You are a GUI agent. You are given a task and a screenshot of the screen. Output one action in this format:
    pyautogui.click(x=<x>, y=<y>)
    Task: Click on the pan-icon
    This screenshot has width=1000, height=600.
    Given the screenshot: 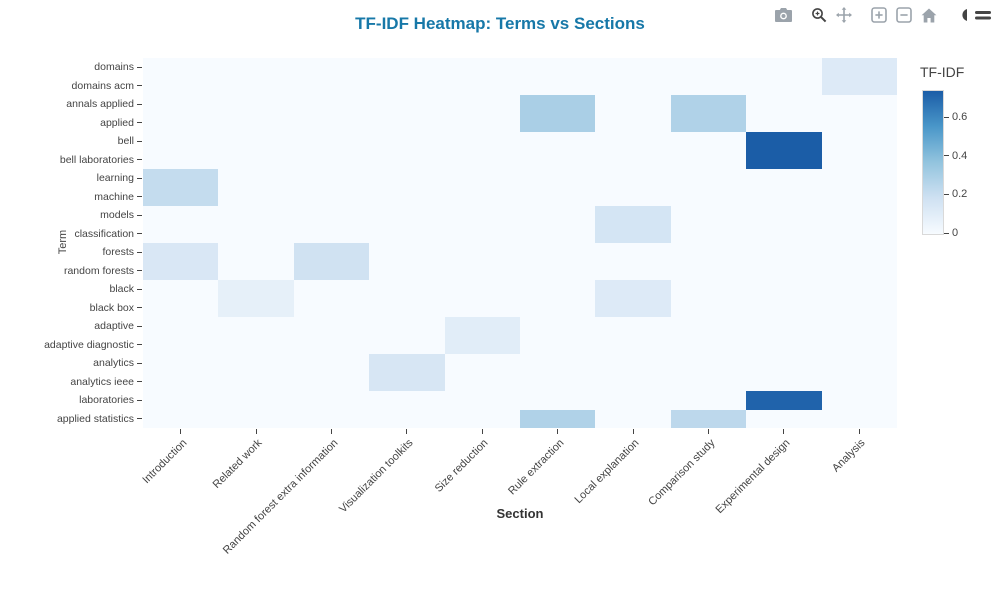 What is the action you would take?
    pyautogui.click(x=843, y=15)
    